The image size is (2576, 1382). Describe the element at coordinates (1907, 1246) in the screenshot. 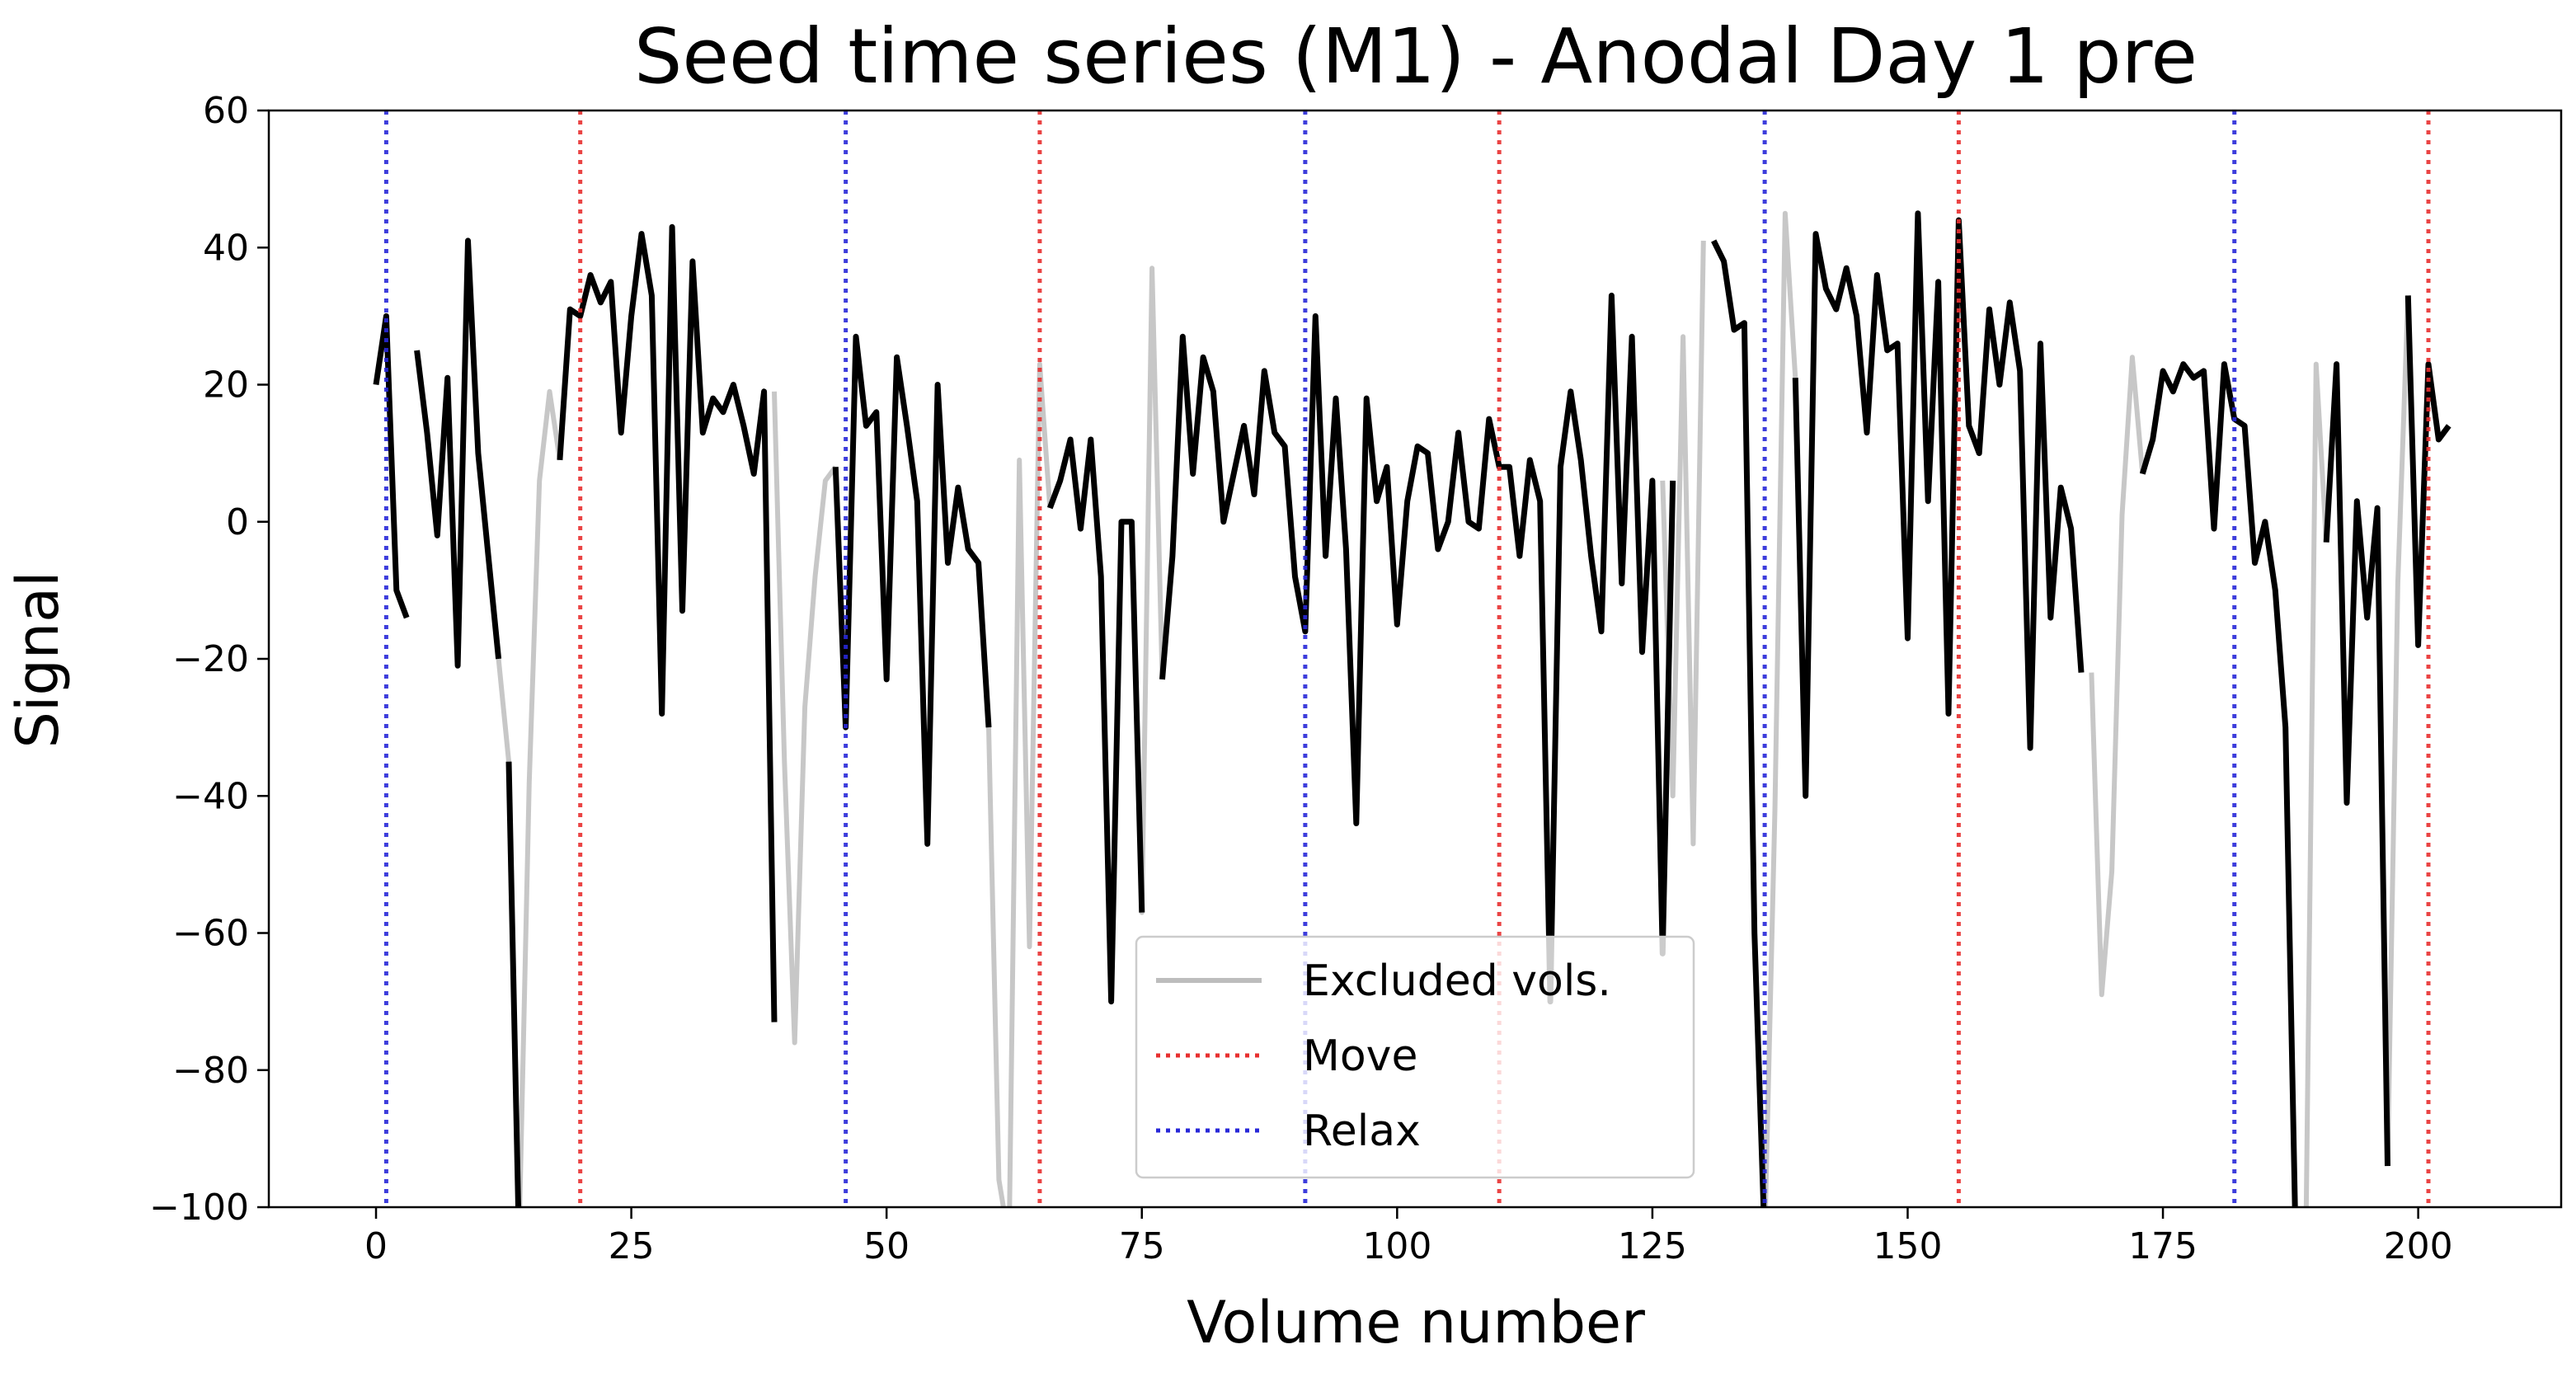

I see `x-tick-label: 150` at that location.